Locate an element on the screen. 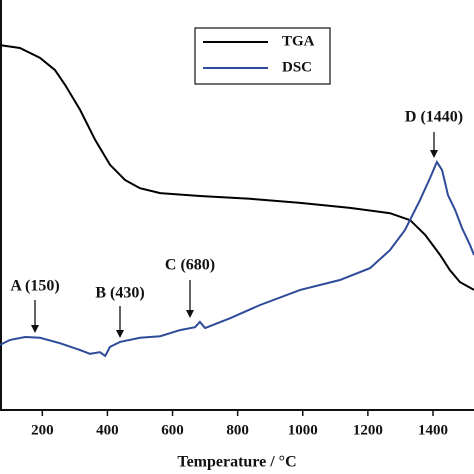 The image size is (474, 474). x-tick-label: 1400 is located at coordinates (433, 430).